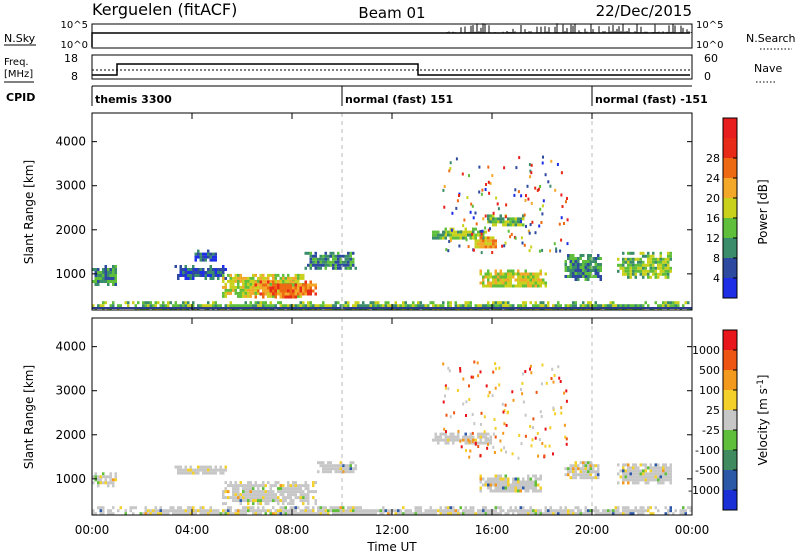 The width and height of the screenshot is (800, 554). Describe the element at coordinates (707, 470) in the screenshot. I see `velocity-colorbar-label-6: -500` at that location.